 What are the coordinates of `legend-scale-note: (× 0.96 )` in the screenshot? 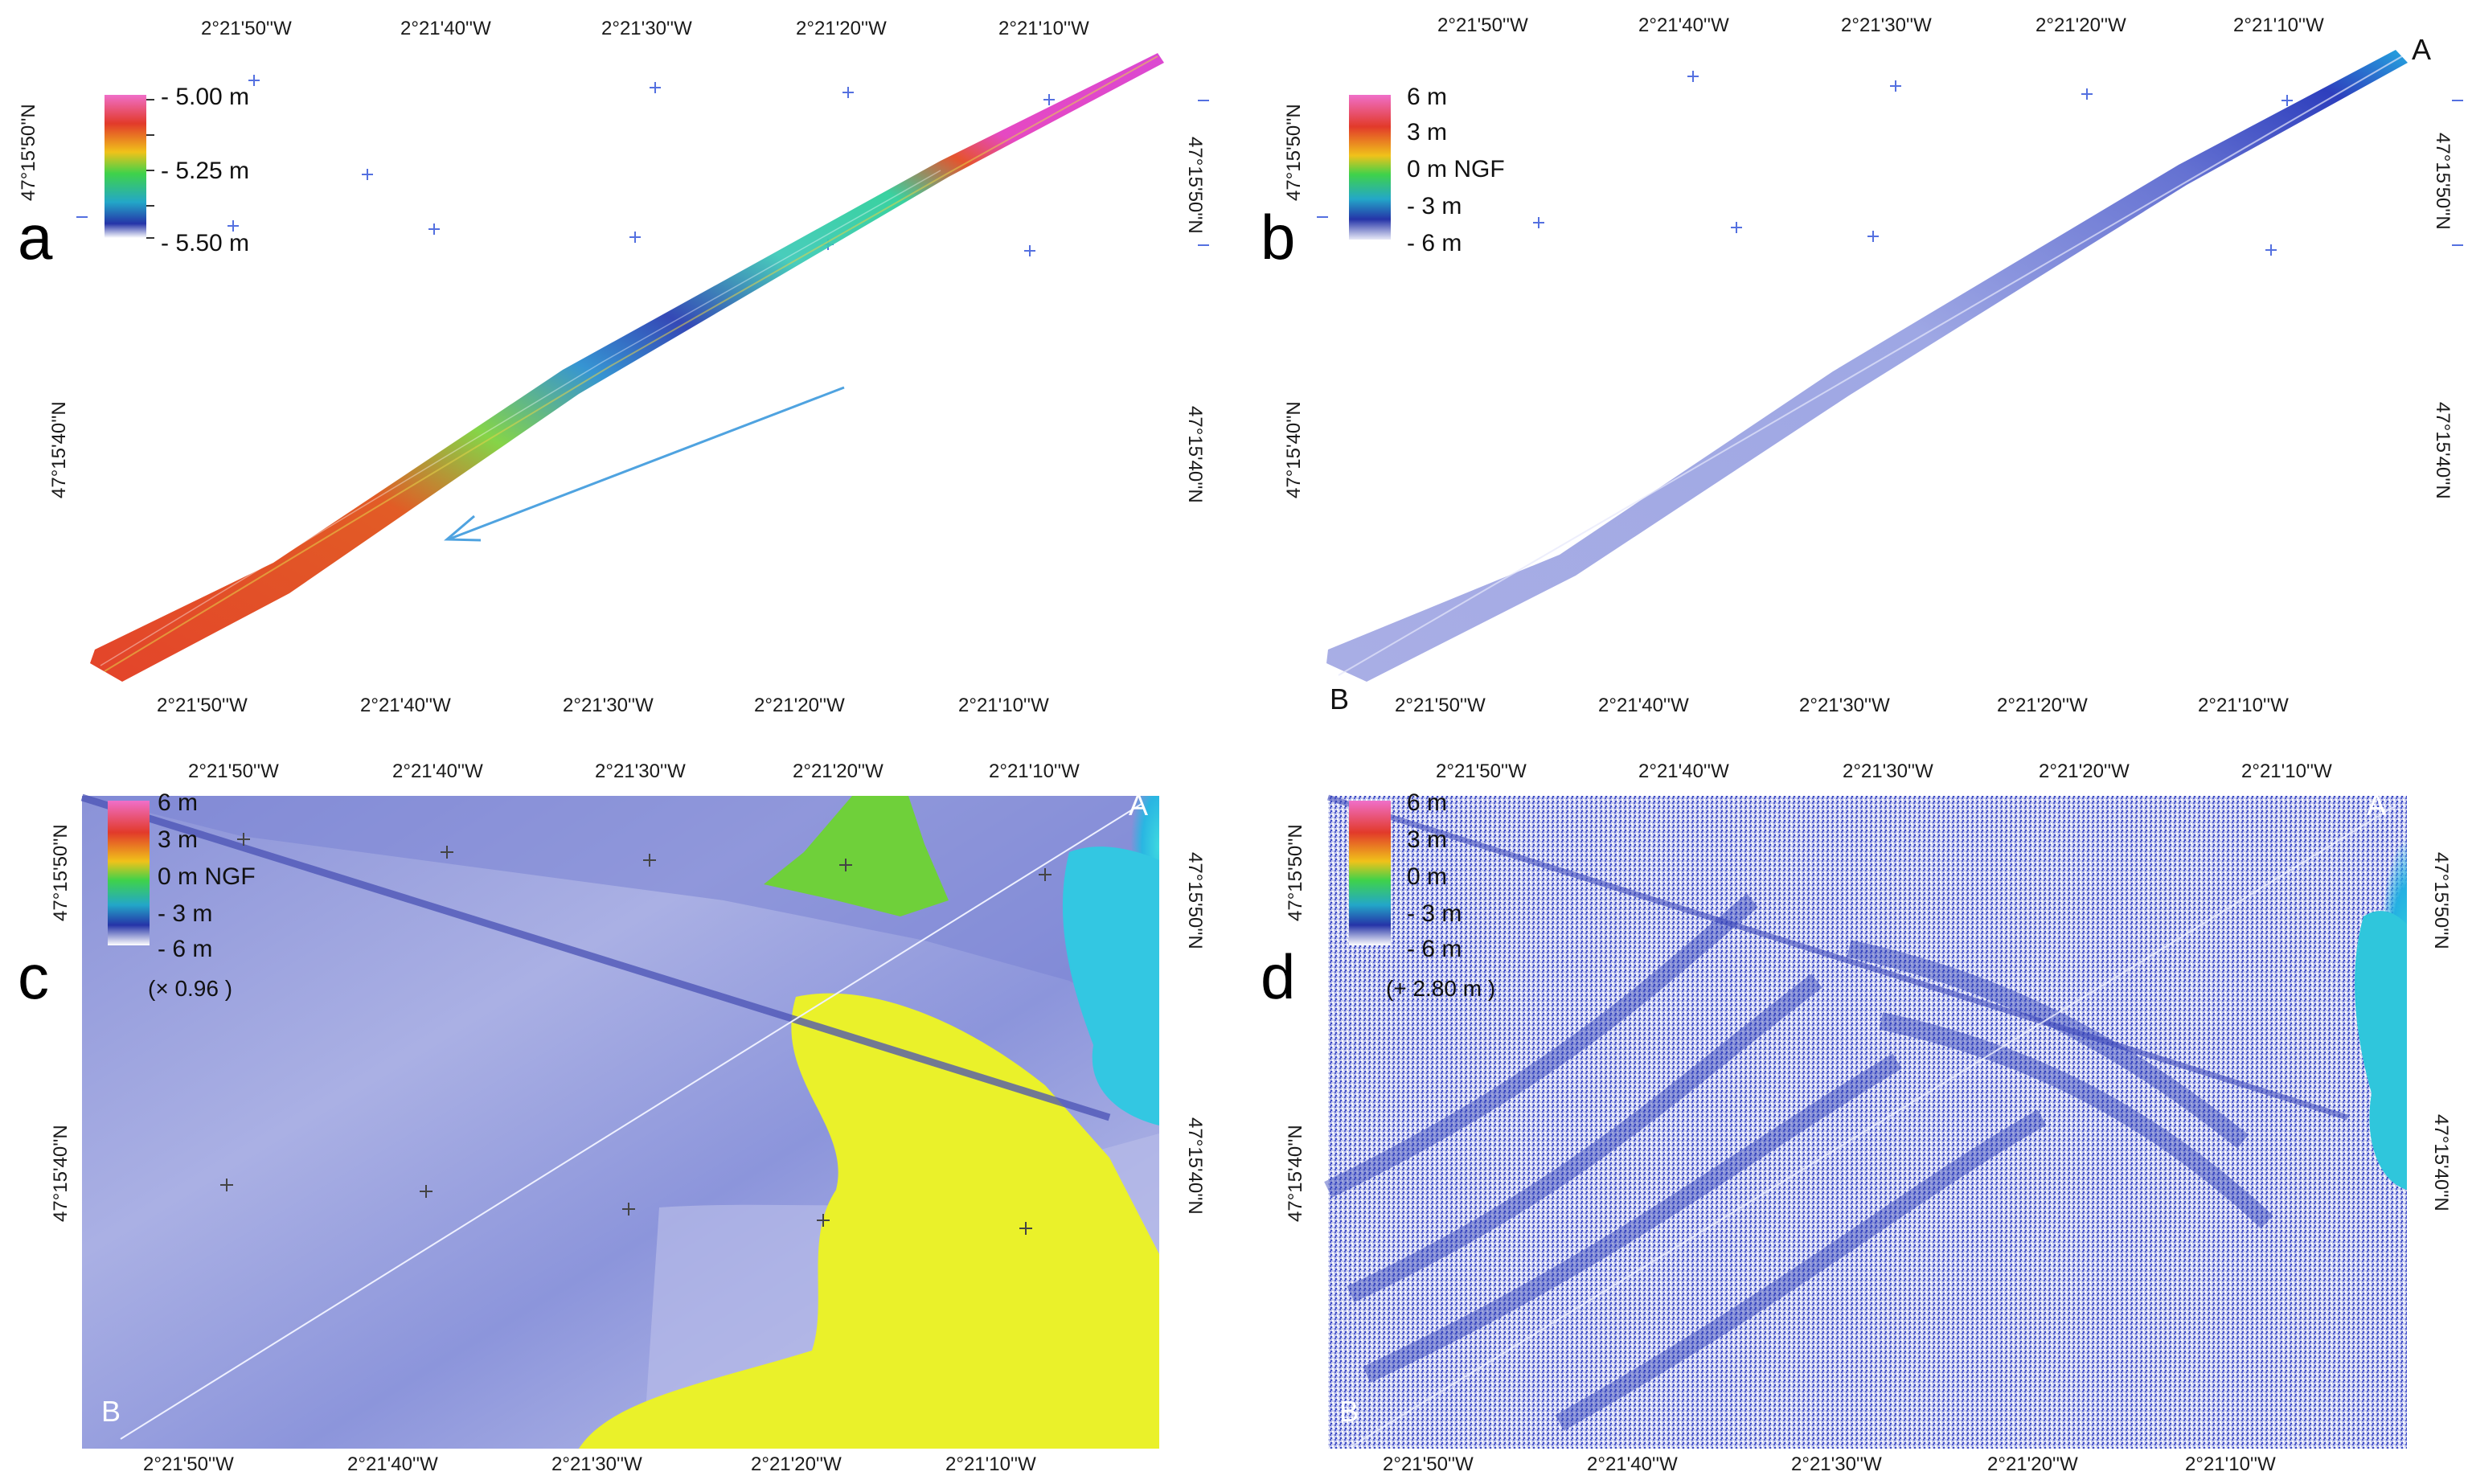 It's located at (190, 989).